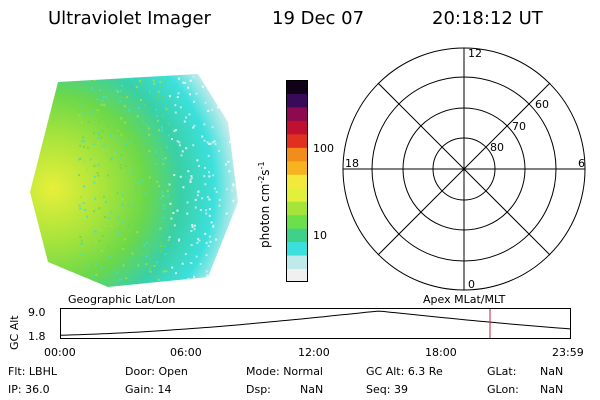 The height and width of the screenshot is (400, 600). What do you see at coordinates (323, 148) in the screenshot?
I see `colorbar-tick-100: 100` at bounding box center [323, 148].